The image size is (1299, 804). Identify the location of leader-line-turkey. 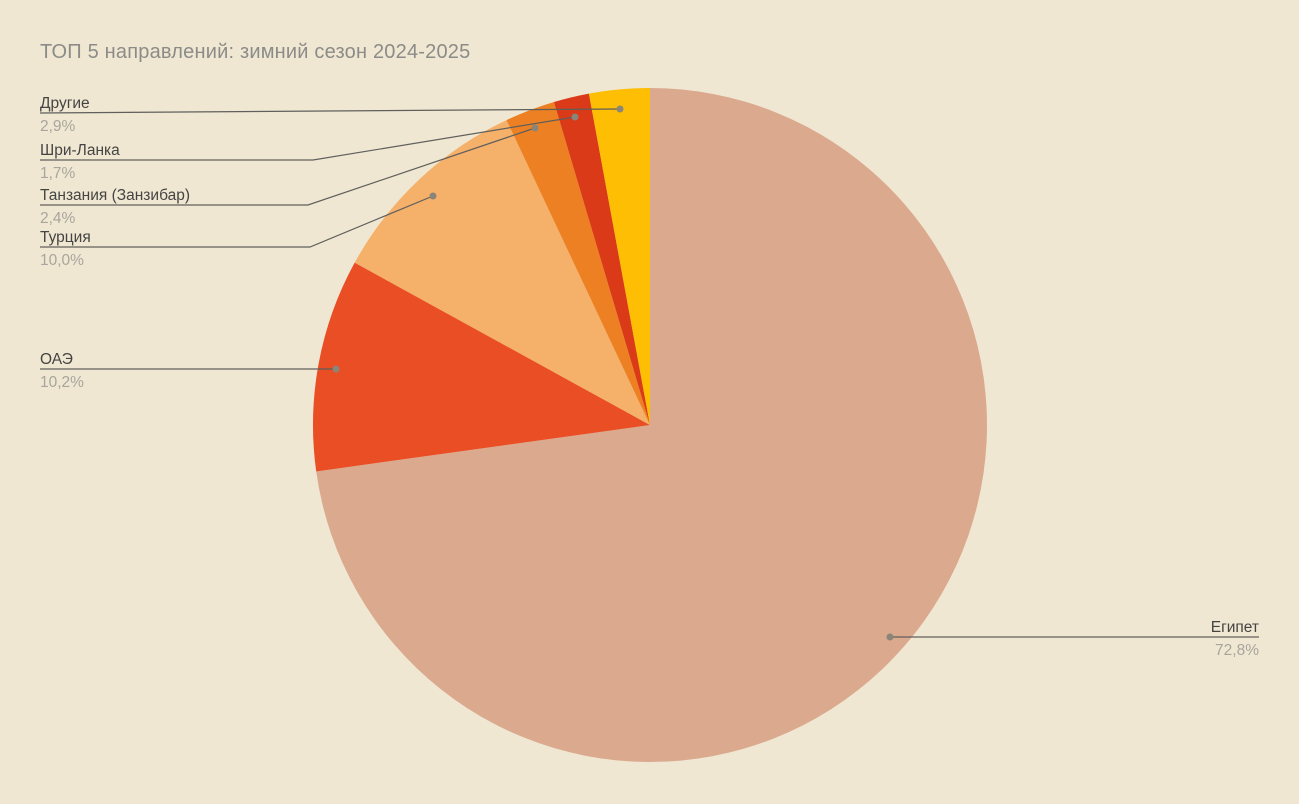
(237, 221).